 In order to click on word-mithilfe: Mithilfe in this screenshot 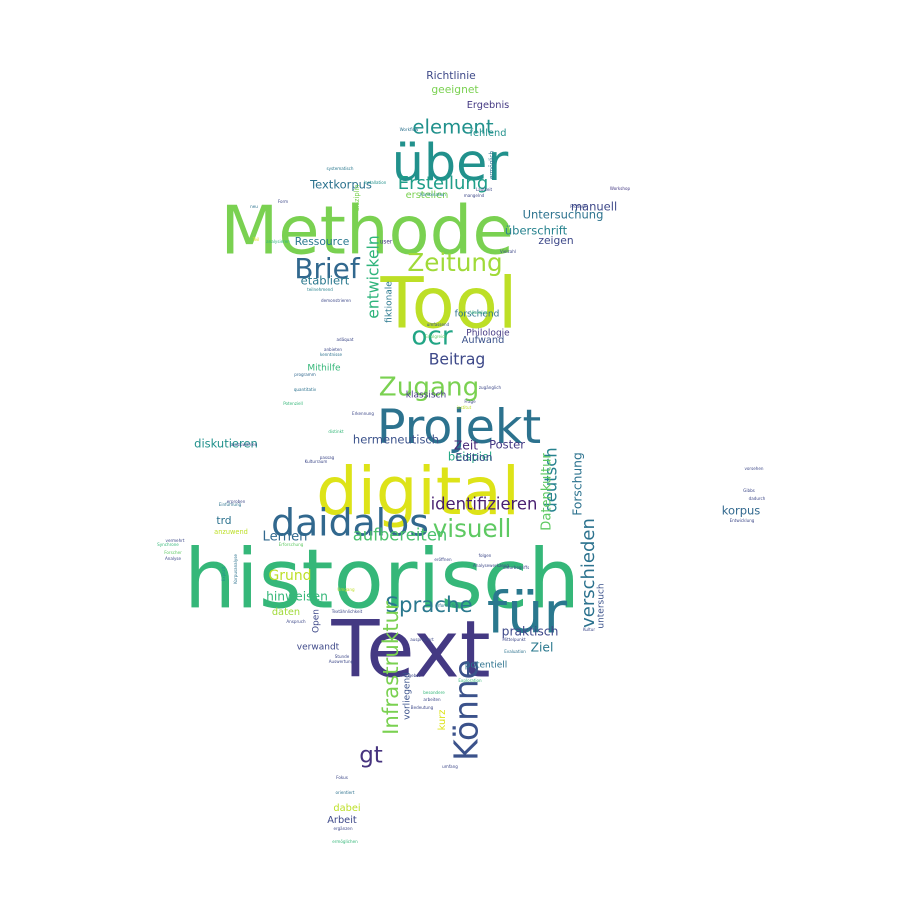, I will do `click(324, 369)`.